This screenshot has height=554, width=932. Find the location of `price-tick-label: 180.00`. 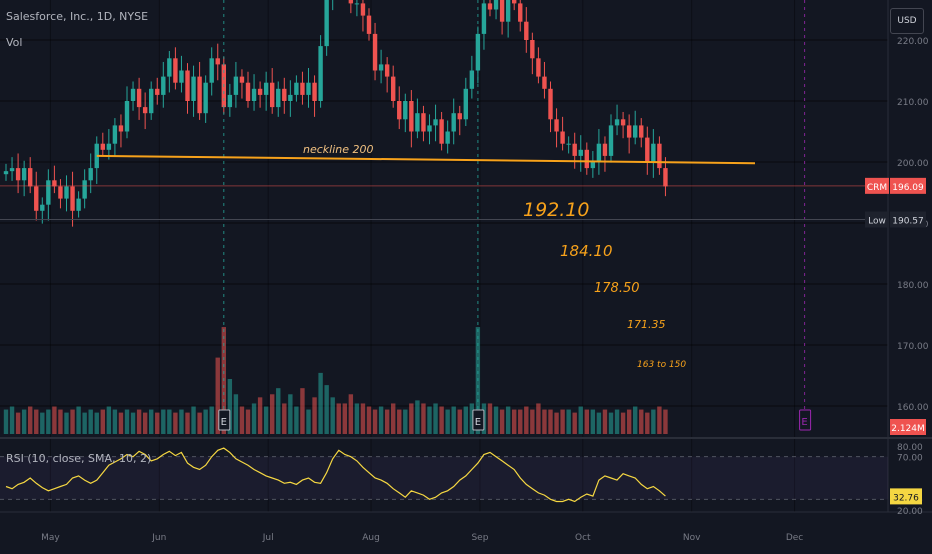

price-tick-label: 180.00 is located at coordinates (913, 286).